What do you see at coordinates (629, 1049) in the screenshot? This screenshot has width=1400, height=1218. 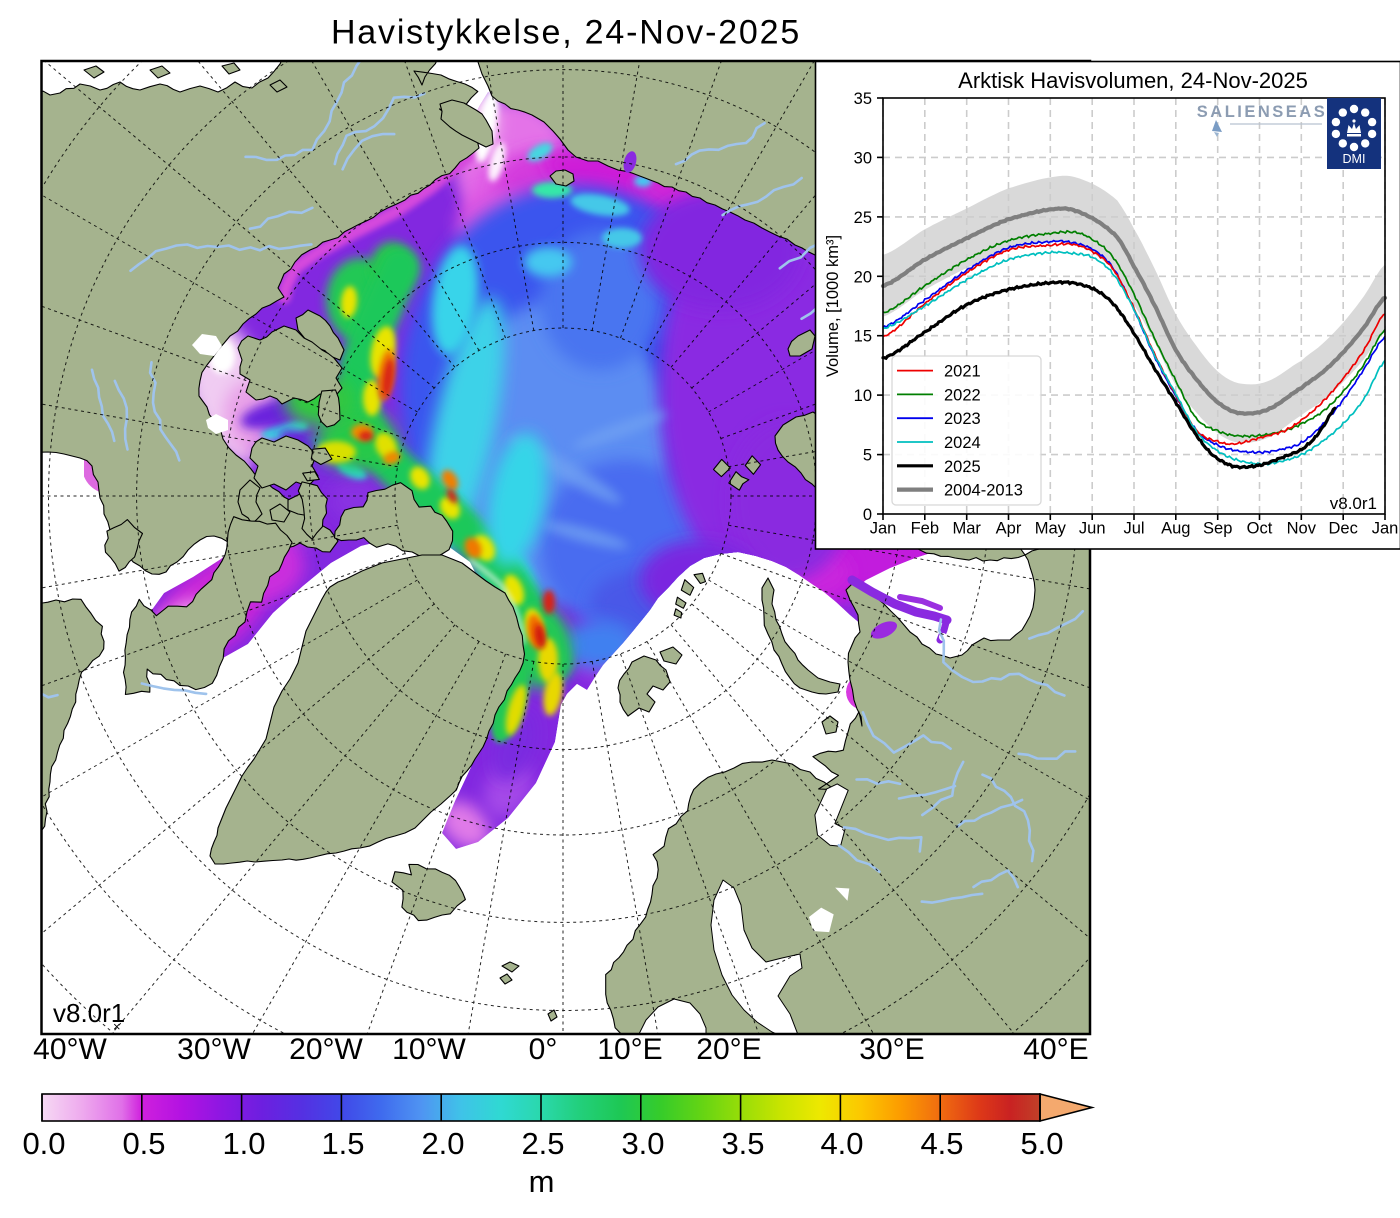 I see `svg-text: 10°E` at bounding box center [629, 1049].